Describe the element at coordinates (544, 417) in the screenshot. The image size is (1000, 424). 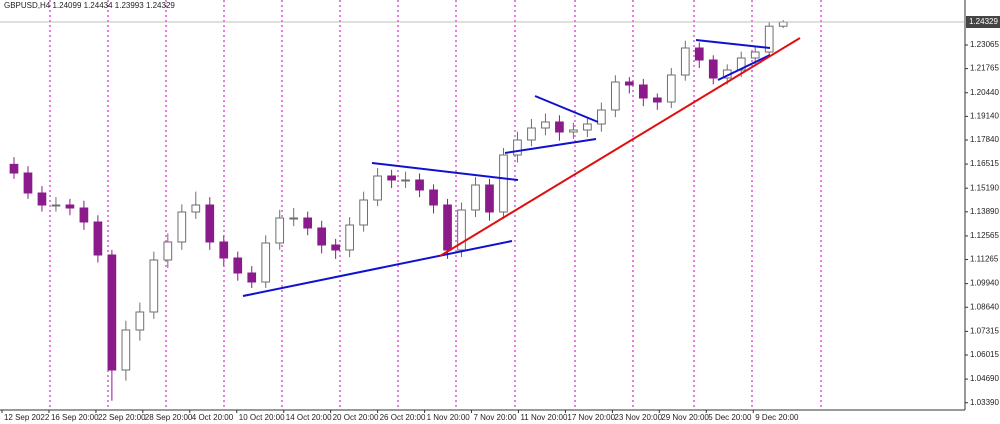
I see `x-tick-label: 11 Nov 20:00` at that location.